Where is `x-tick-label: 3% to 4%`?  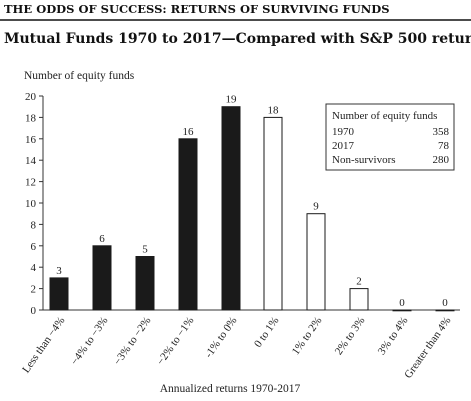
x-tick-label: 3% to 4% is located at coordinates (393, 336).